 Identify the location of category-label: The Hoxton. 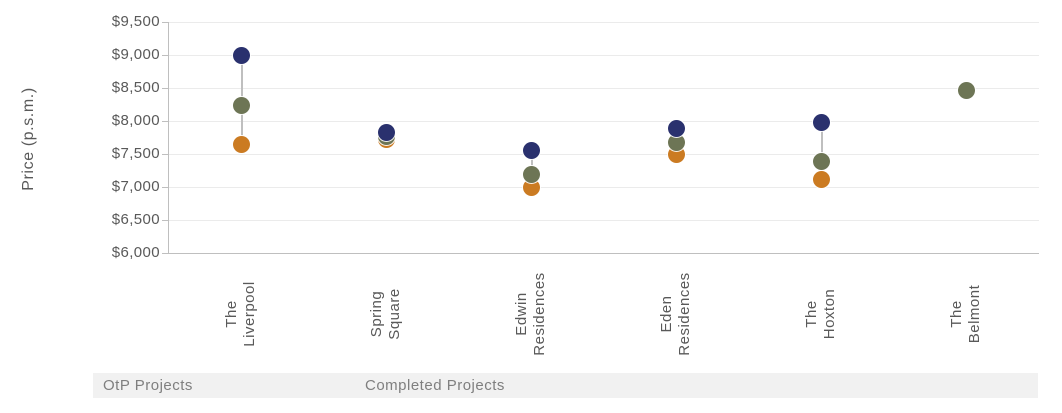
(820, 314).